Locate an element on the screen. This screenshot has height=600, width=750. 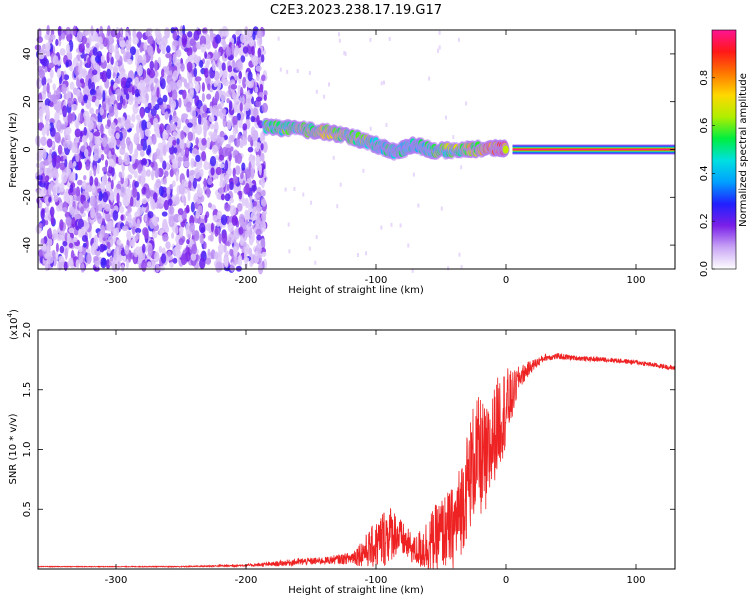
colorbar-gradient is located at coordinates (724, 149).